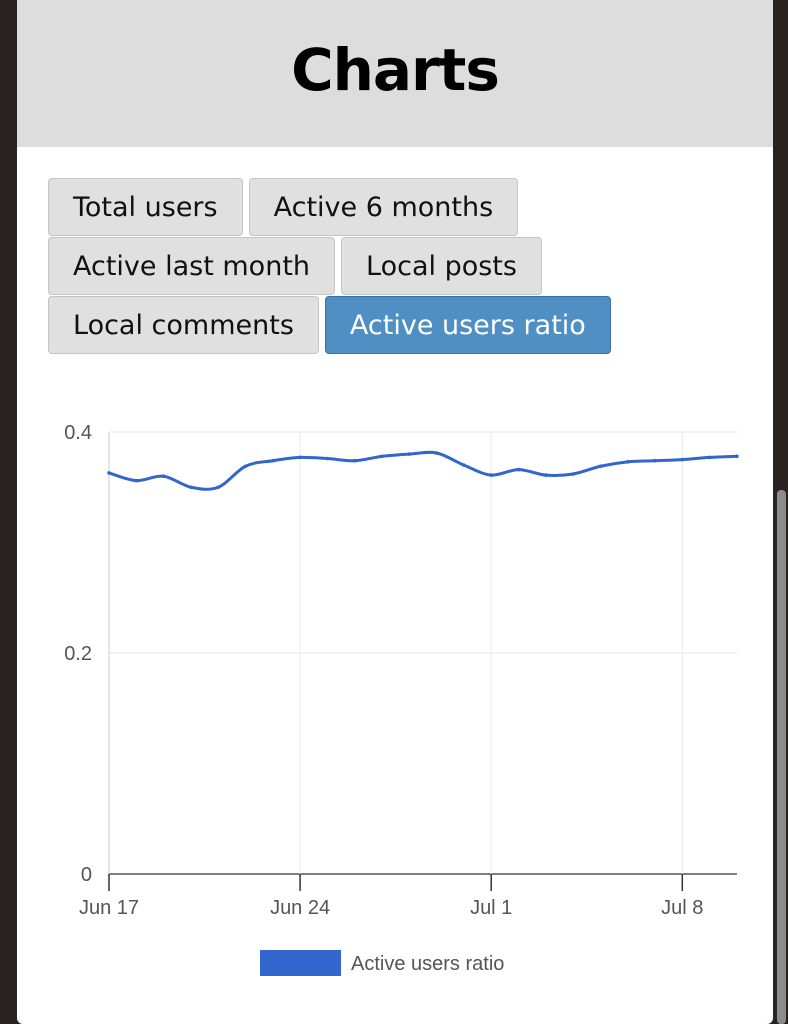  Describe the element at coordinates (192, 266) in the screenshot. I see `active-last-month-button: Active last month` at that location.